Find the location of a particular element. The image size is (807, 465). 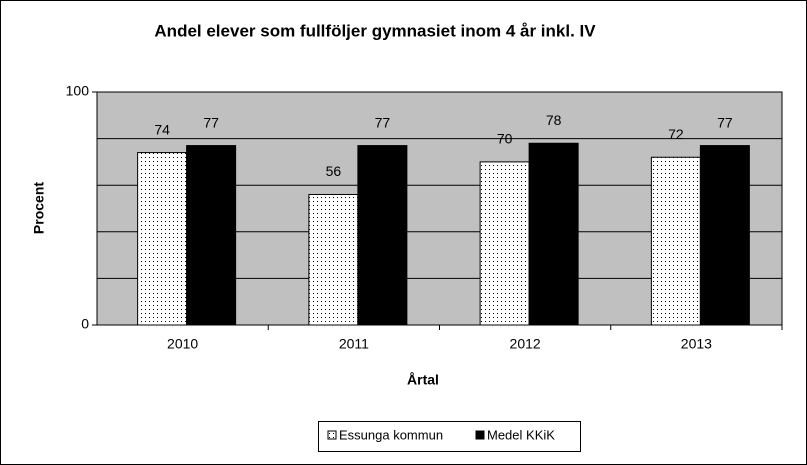

value-label: 74 is located at coordinates (162, 129).